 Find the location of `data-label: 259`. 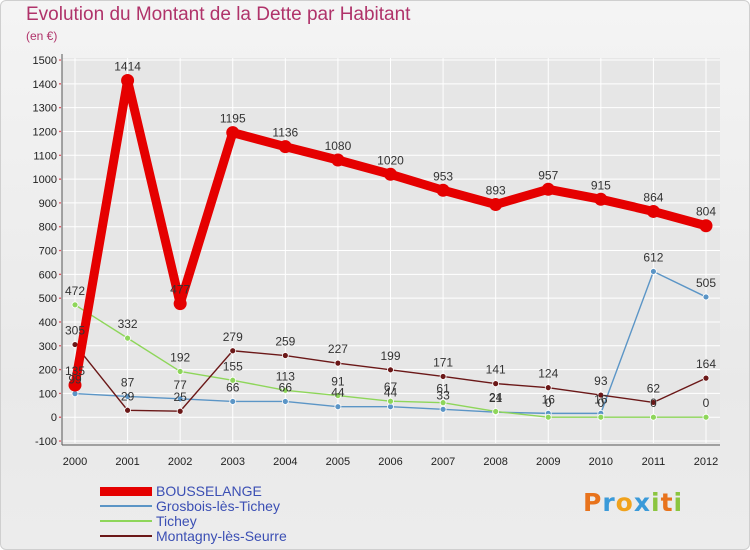

data-label: 259 is located at coordinates (285, 342).